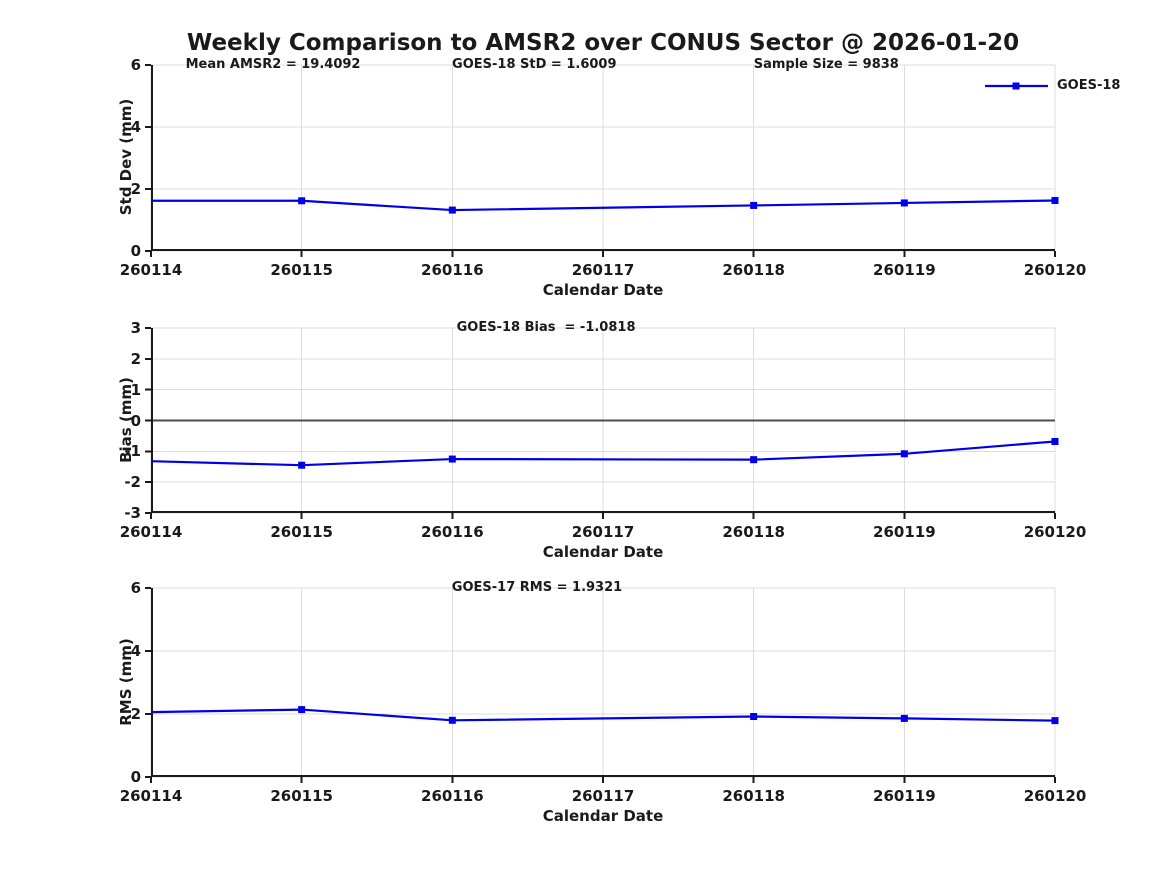 This screenshot has height=875, width=1167. I want to click on y-tick-label: -1, so click(132, 451).